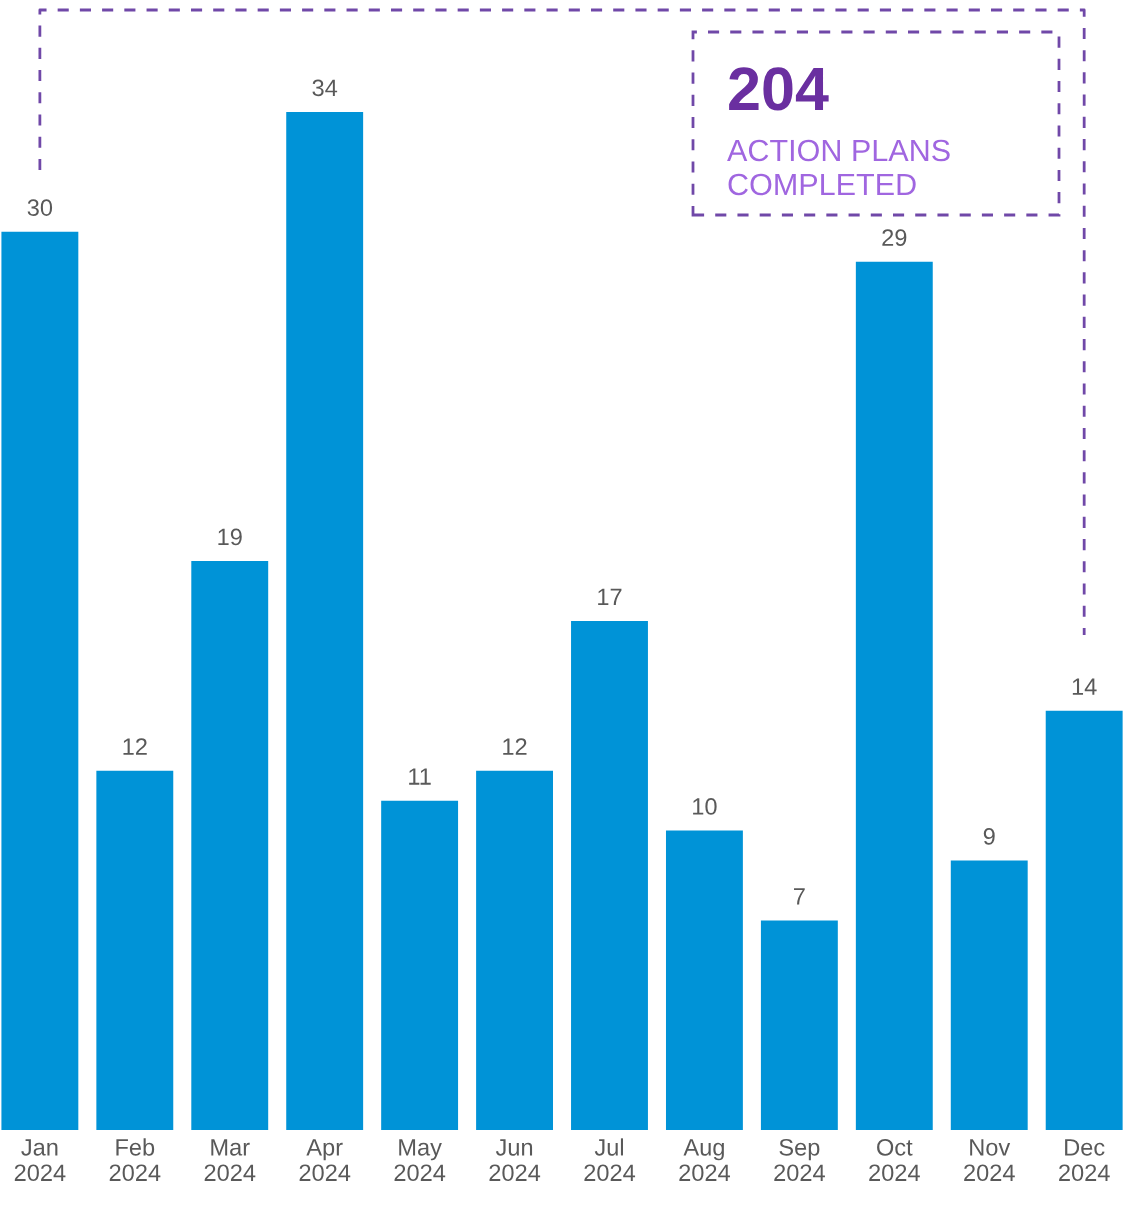 This screenshot has width=1125, height=1207. I want to click on data-label: 14, so click(1084, 686).